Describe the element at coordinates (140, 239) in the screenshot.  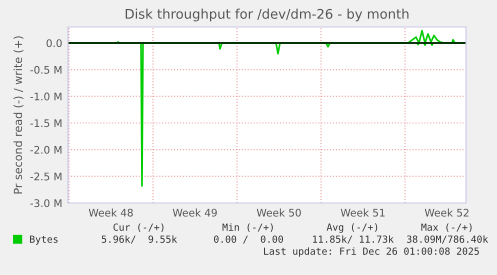
I see `text: 5.96k/ 9.55k` at that location.